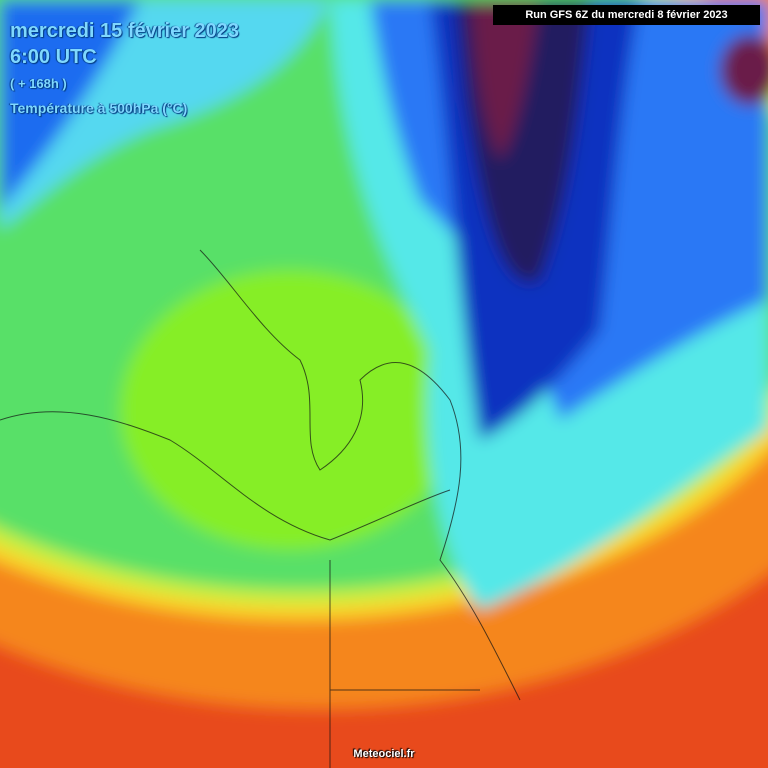  I want to click on time-title: 6:00 UTC, so click(53, 57).